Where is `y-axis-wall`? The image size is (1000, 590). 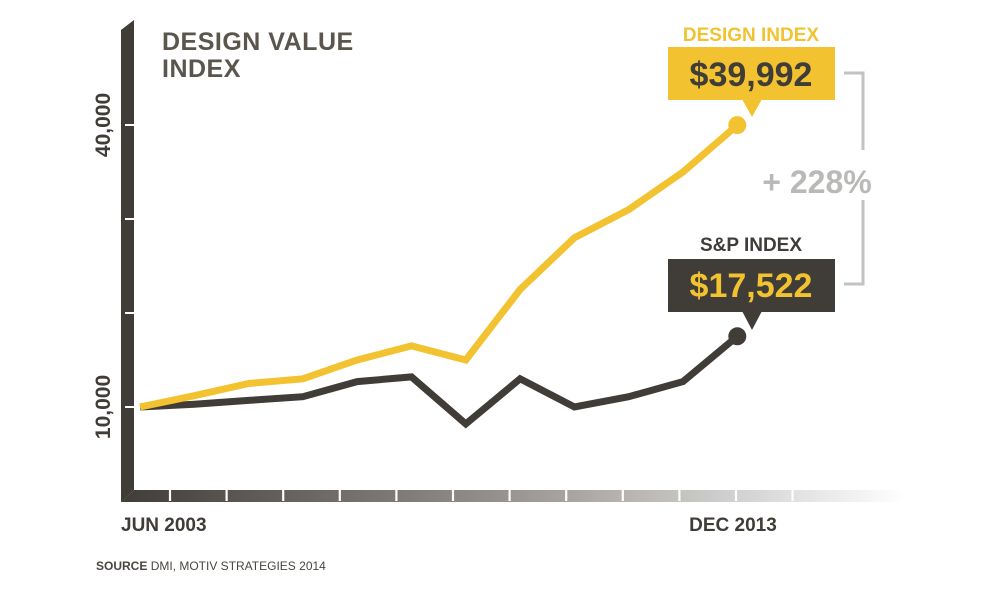
y-axis-wall is located at coordinates (127, 261).